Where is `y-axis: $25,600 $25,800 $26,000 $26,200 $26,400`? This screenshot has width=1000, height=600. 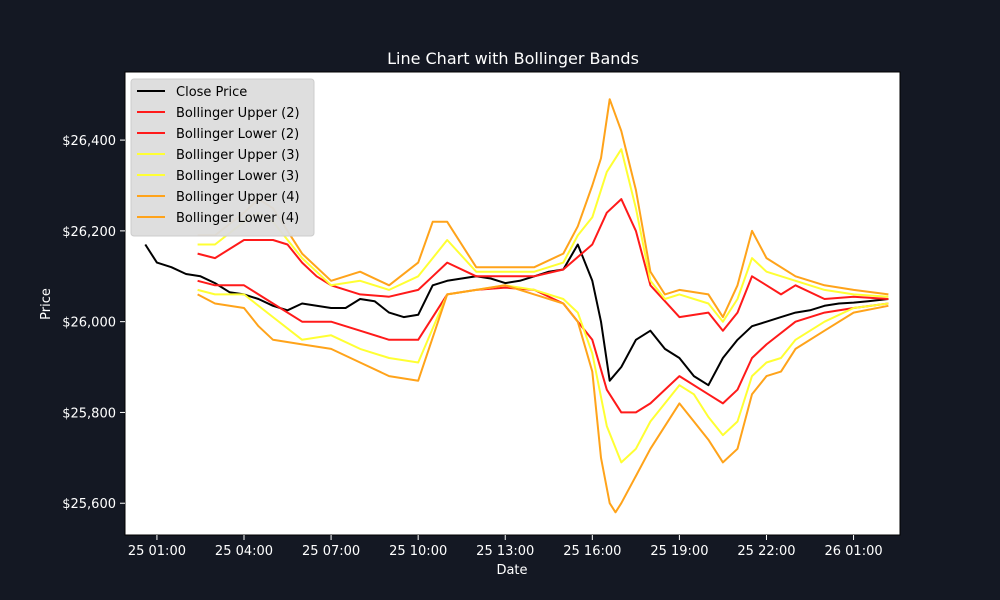
y-axis: $25,600 $25,800 $26,000 $26,200 $26,400 is located at coordinates (93, 323).